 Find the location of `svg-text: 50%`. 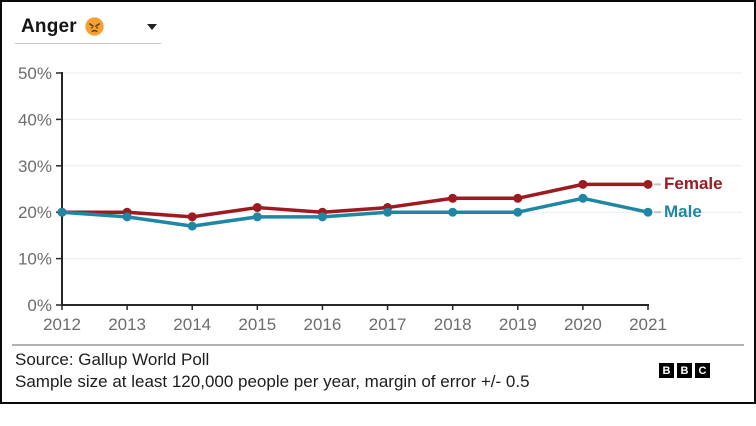

svg-text: 50% is located at coordinates (35, 73).